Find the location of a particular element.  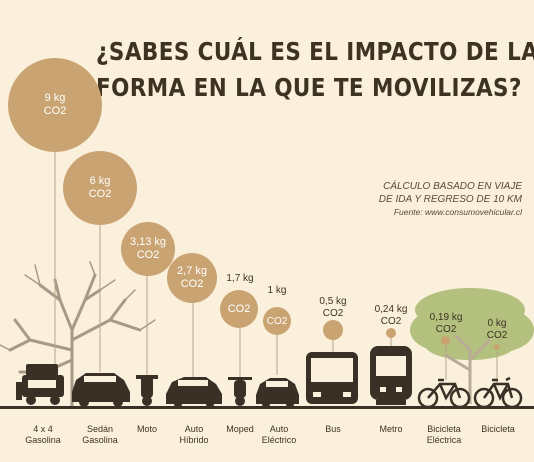

green-tree-illustration is located at coordinates (472, 346).